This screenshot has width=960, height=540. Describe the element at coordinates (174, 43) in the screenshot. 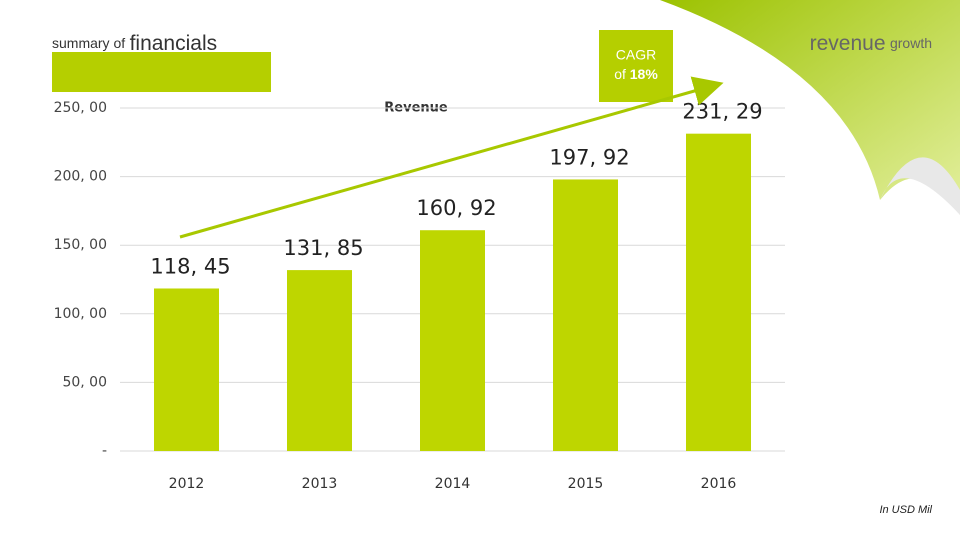

I see `title-emphasis: financials` at that location.